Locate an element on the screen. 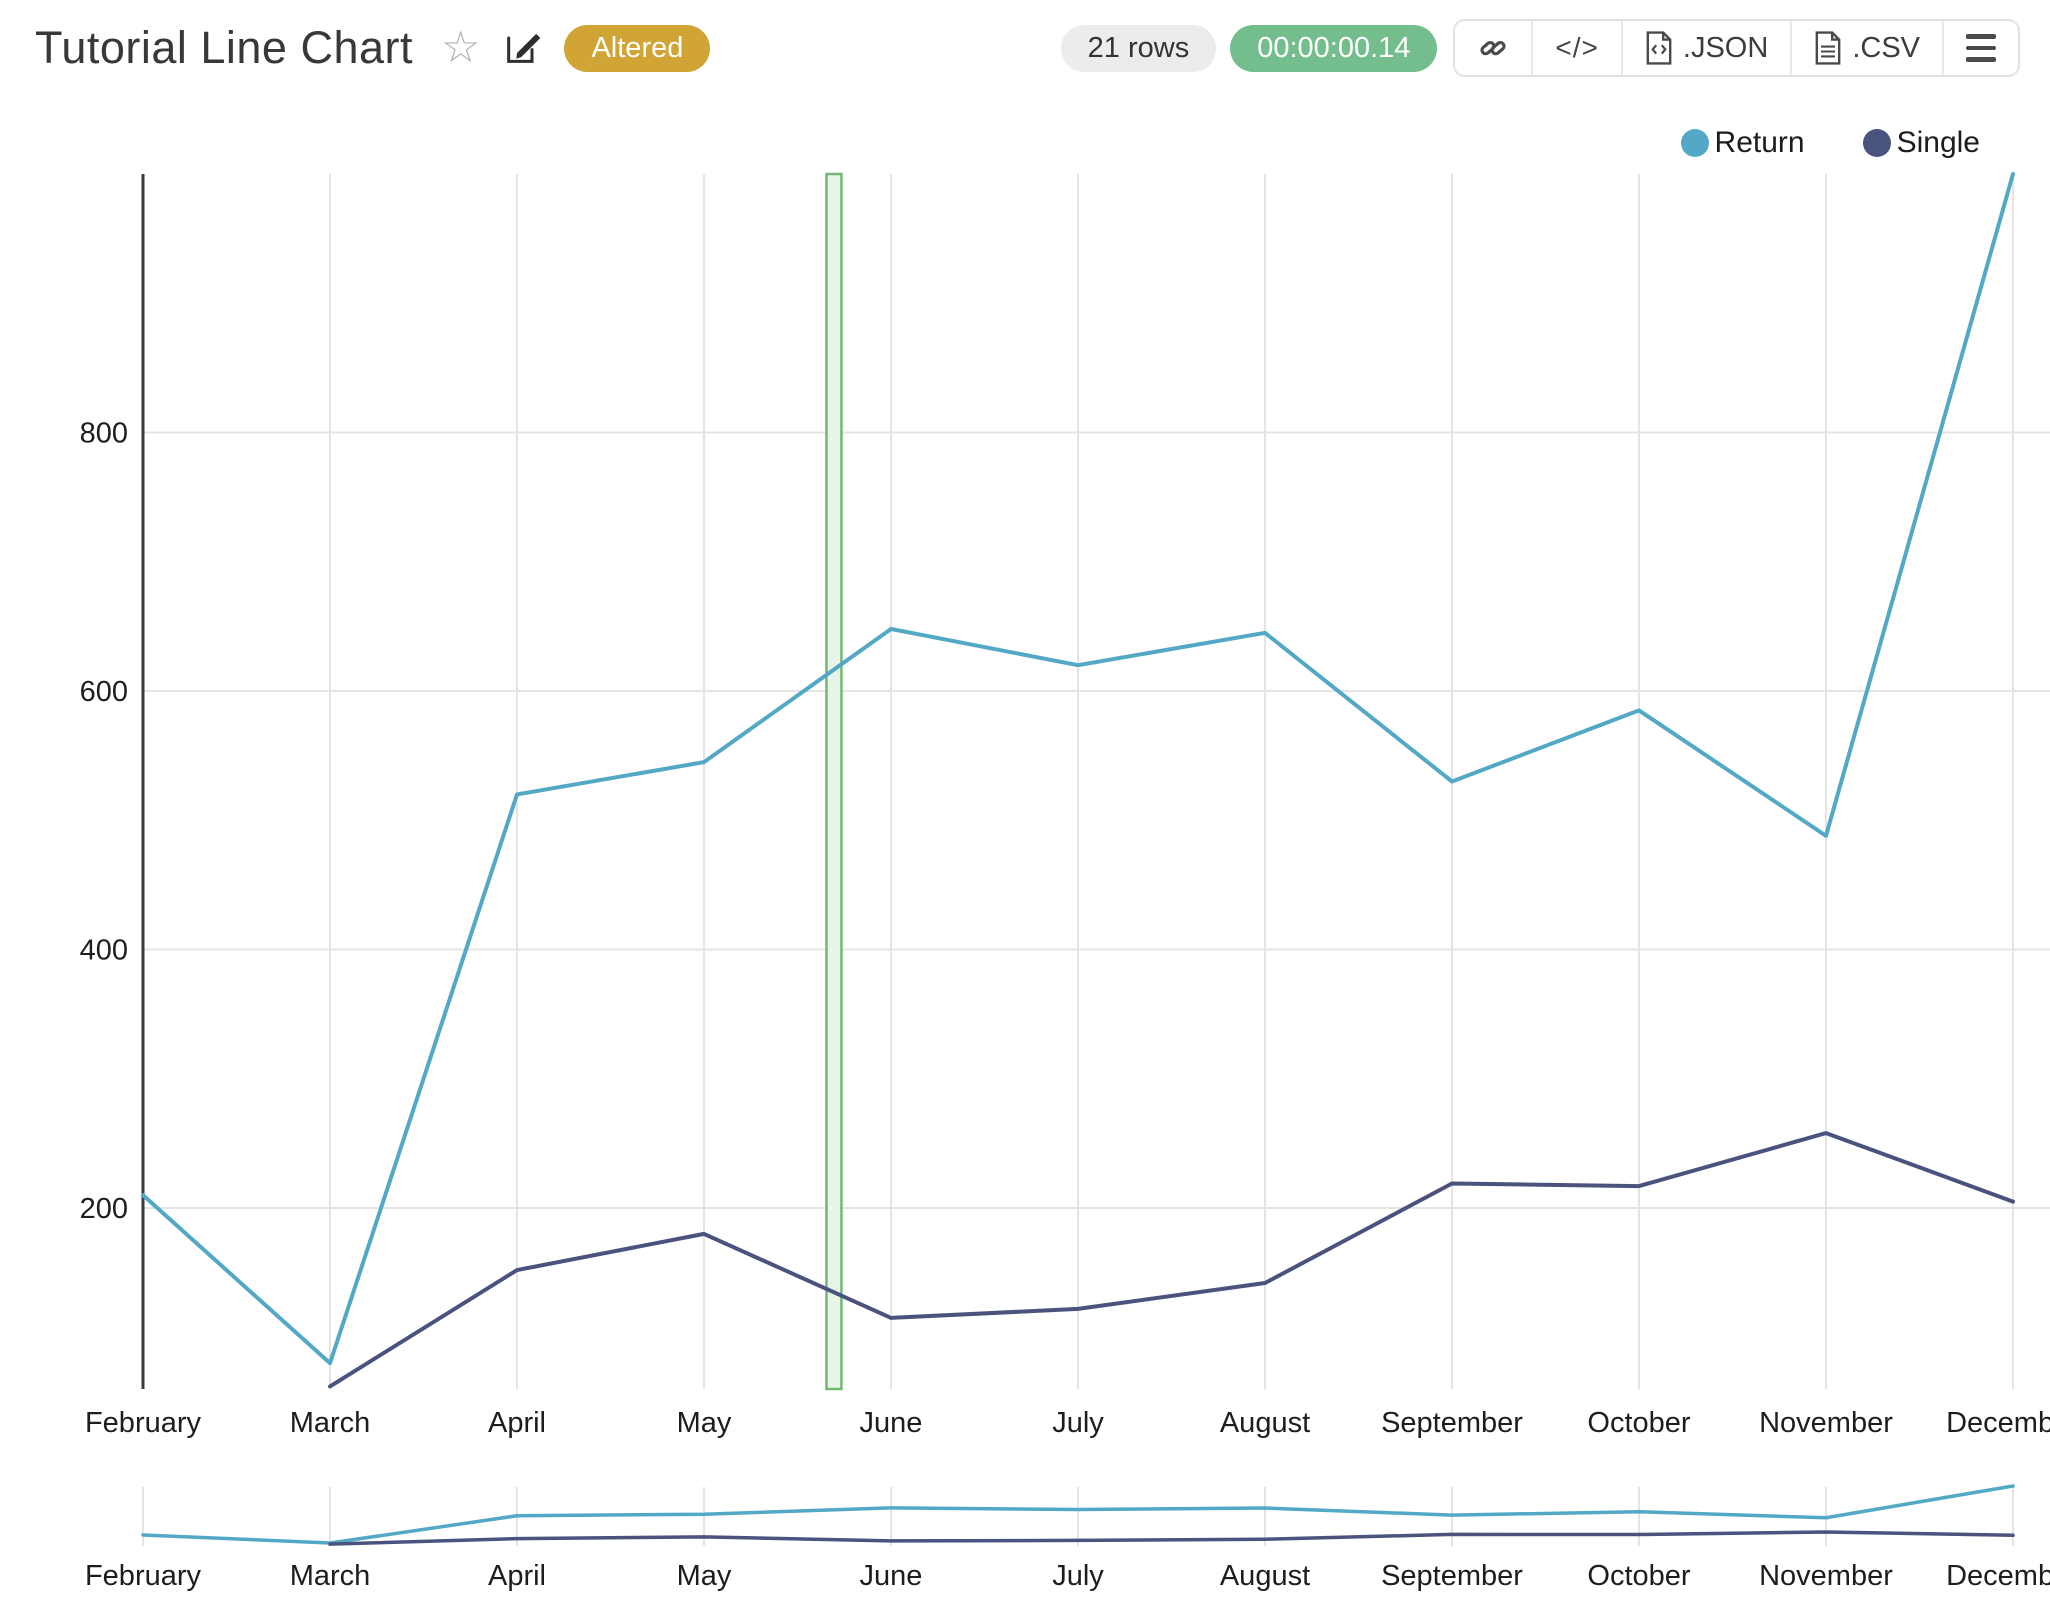  share-link-button is located at coordinates (1493, 48).